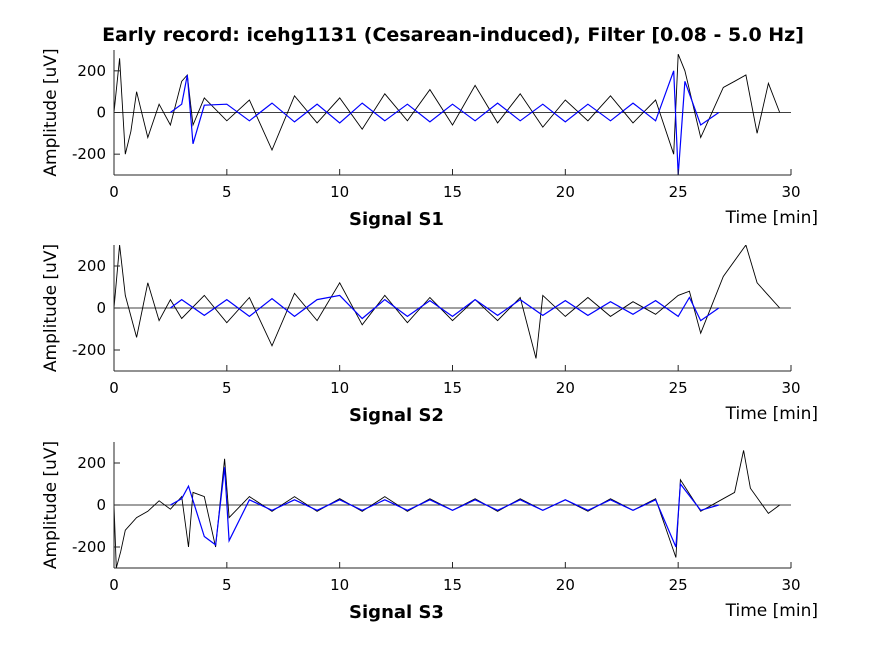 Image resolution: width=875 pixels, height=656 pixels. Describe the element at coordinates (396, 415) in the screenshot. I see `subplot-label: Signal S2` at that location.